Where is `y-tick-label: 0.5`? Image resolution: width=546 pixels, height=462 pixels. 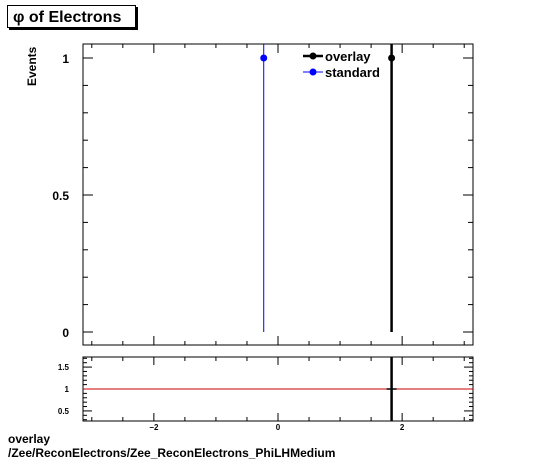
y-tick-label: 0.5 is located at coordinates (60, 196).